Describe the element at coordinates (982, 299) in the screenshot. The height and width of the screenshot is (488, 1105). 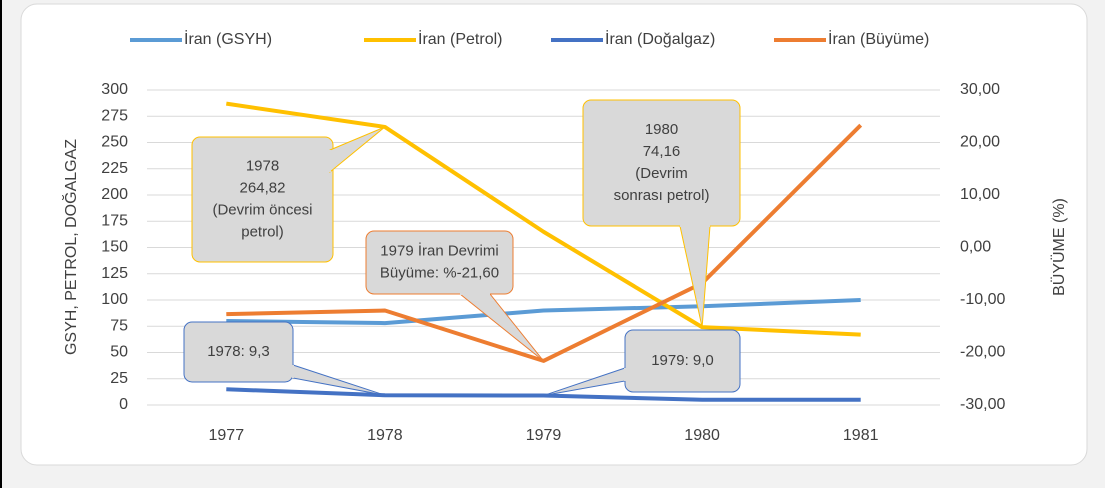
I see `y2-tick-label: -10,00` at that location.